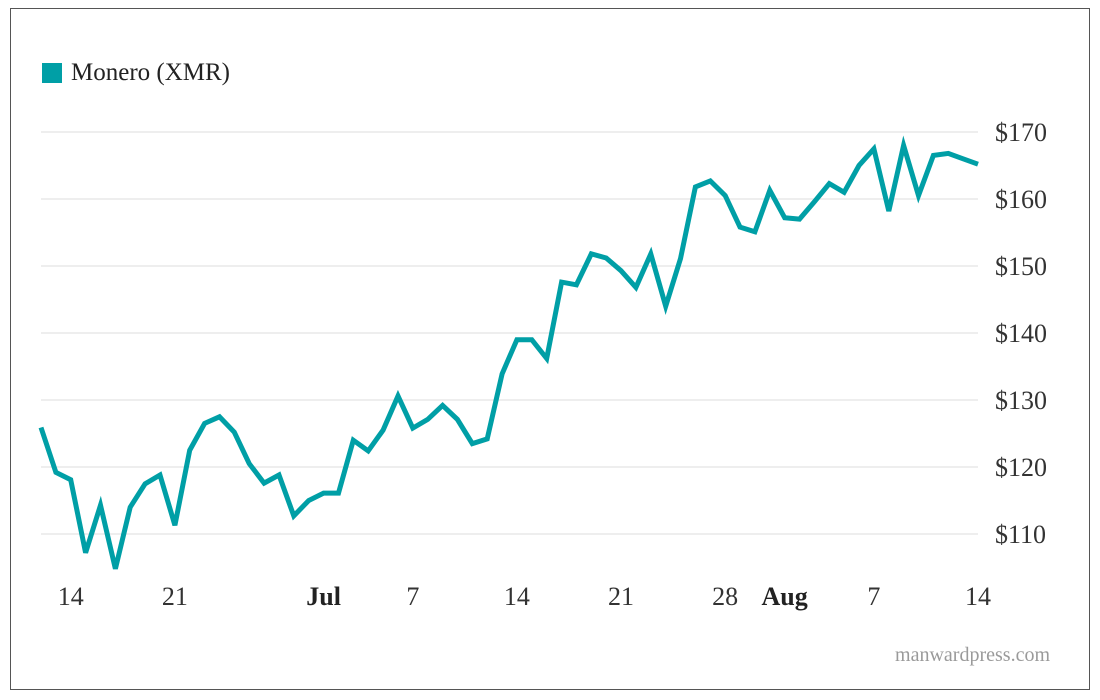  What do you see at coordinates (785, 596) in the screenshot?
I see `x-tick-label: Aug` at bounding box center [785, 596].